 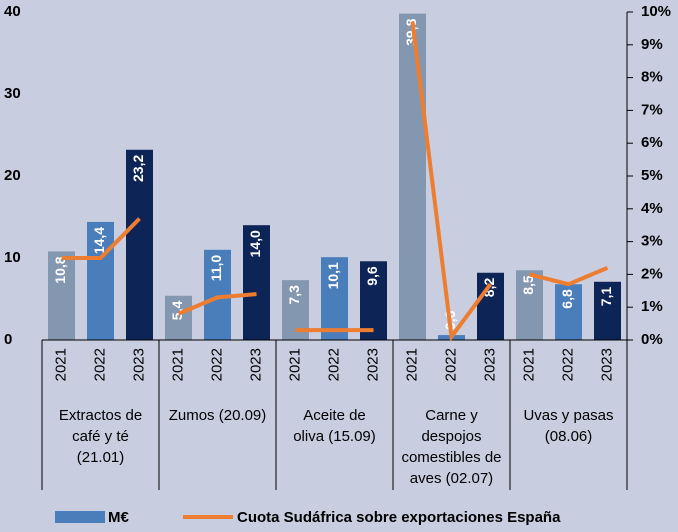 I want to click on y2-tick-label: 5%, so click(x=652, y=175).